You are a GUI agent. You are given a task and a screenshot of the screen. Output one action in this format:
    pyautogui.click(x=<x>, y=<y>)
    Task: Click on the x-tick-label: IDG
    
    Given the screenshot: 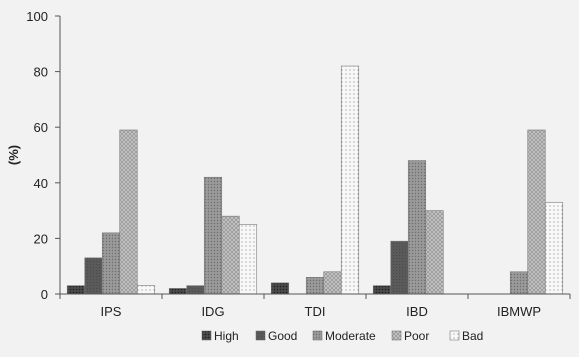 What is the action you would take?
    pyautogui.click(x=212, y=311)
    